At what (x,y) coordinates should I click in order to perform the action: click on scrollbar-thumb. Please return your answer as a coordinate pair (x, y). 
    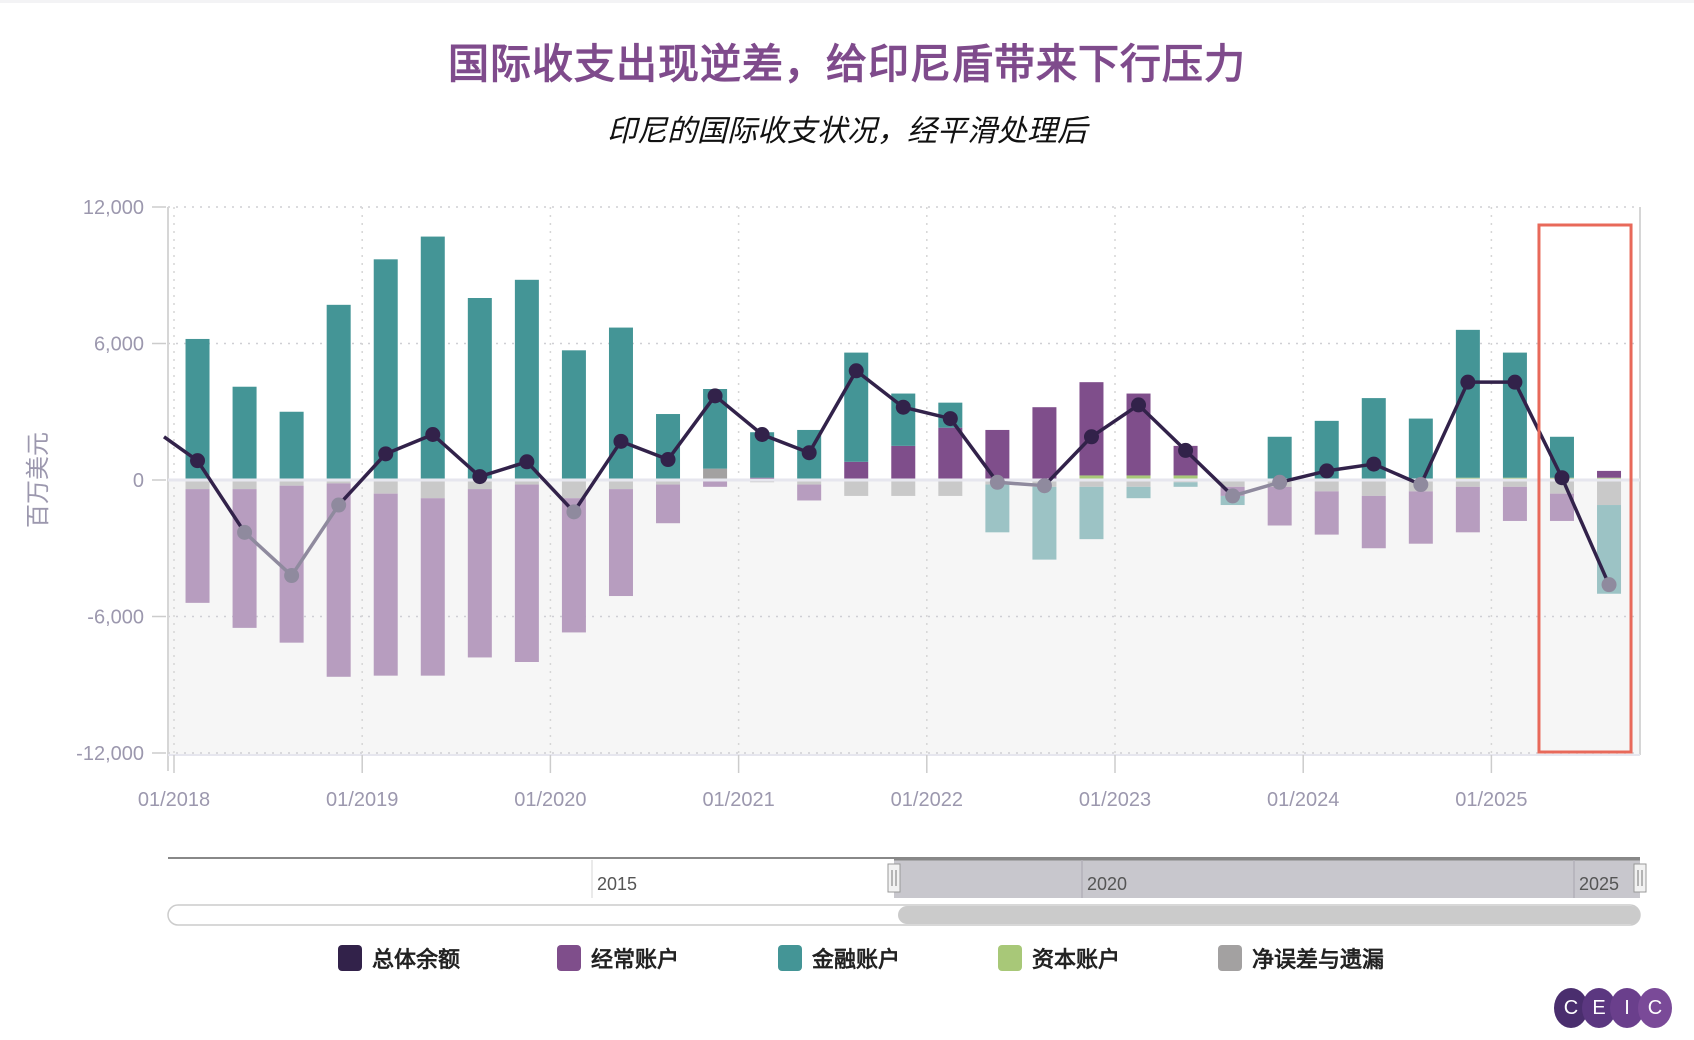
    Looking at the image, I should click on (1269, 915).